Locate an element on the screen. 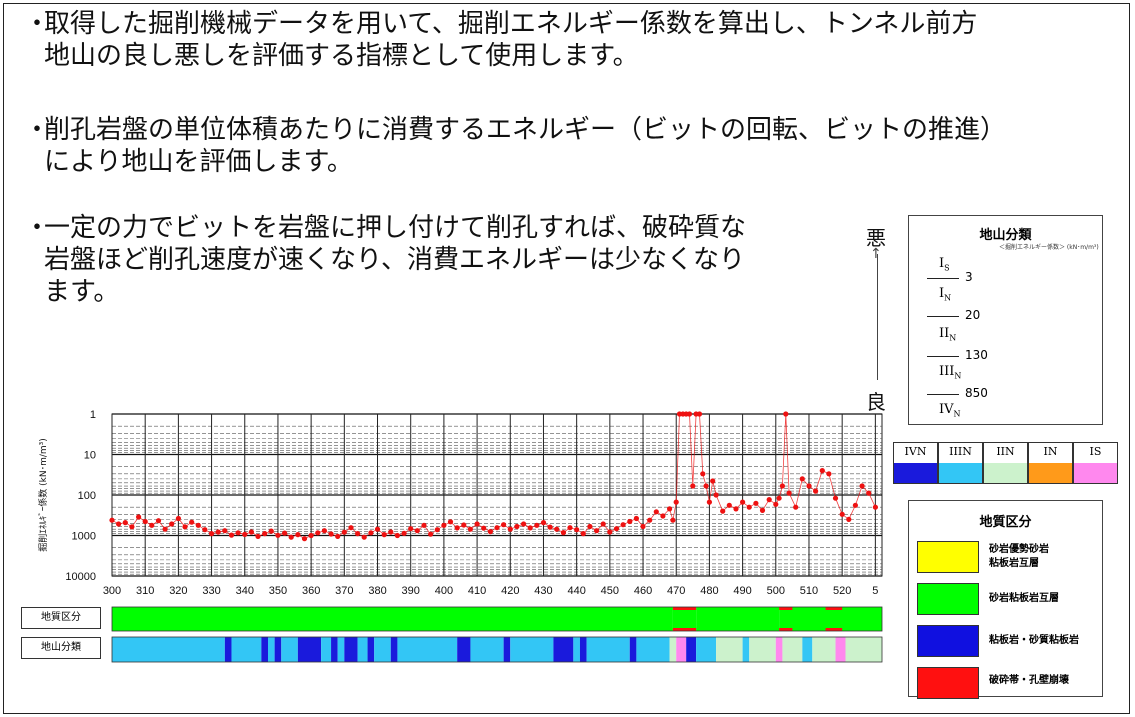 This screenshot has height=717, width=1135. legend-cell-is: IS is located at coordinates (1095, 463).